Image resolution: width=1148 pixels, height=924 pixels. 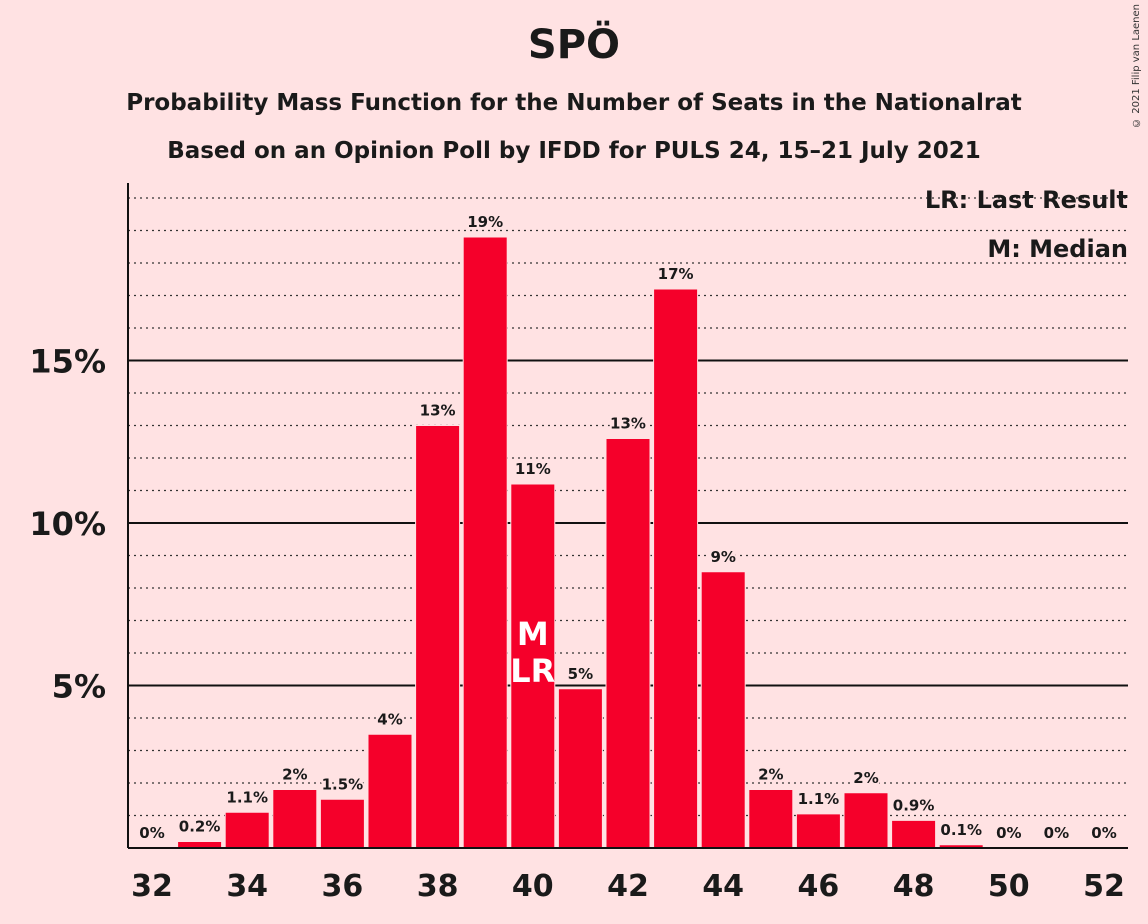 I want to click on data-label: 0.1%, so click(x=961, y=830).